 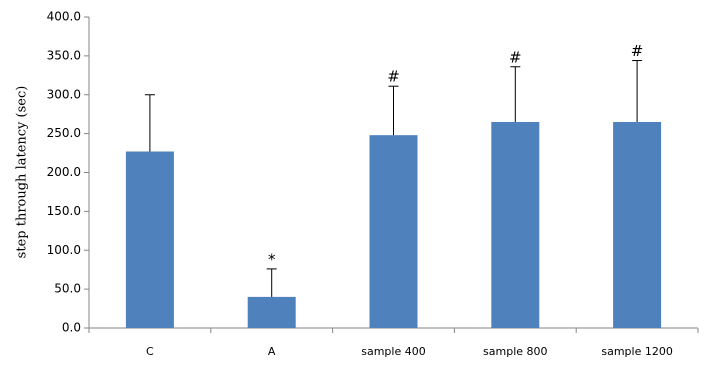 I want to click on x-tick-label: sample 400, so click(x=393, y=351).